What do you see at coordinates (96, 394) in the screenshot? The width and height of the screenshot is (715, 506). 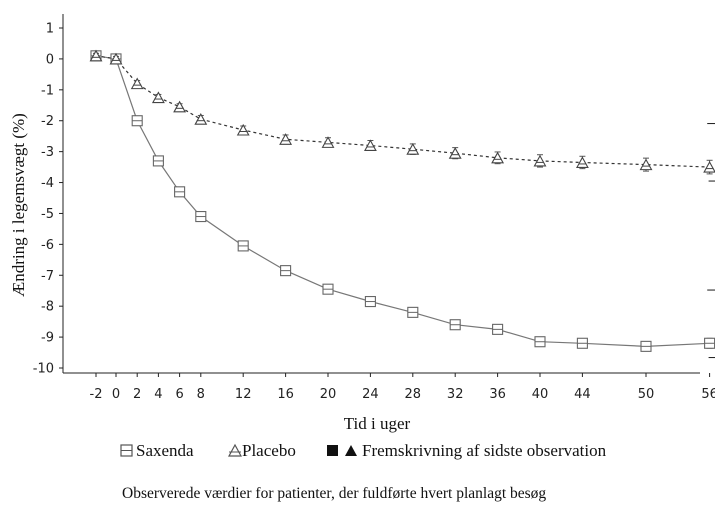 I see `x-tick-label: -2` at bounding box center [96, 394].